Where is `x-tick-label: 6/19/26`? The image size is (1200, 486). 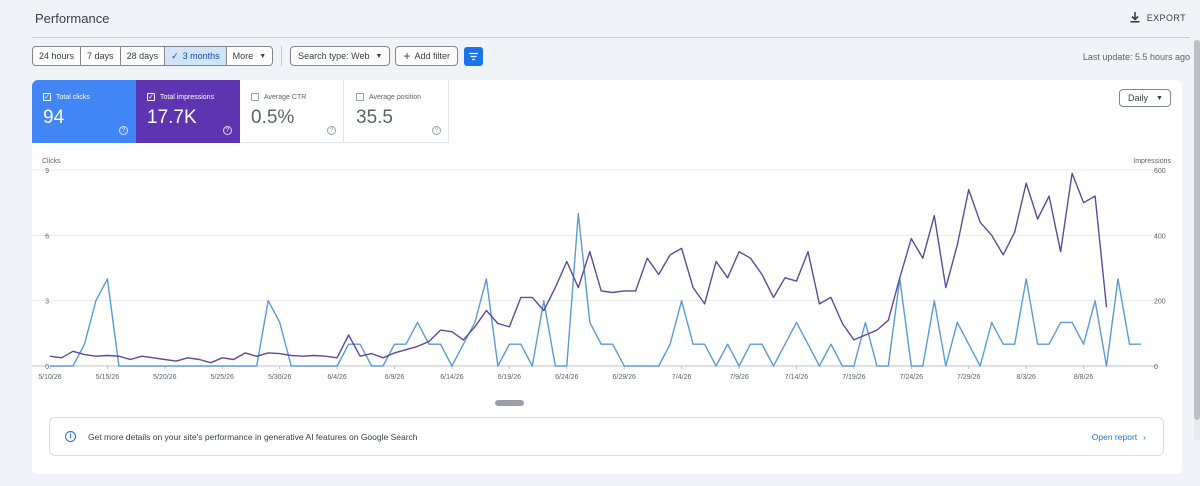 x-tick-label: 6/19/26 is located at coordinates (509, 377).